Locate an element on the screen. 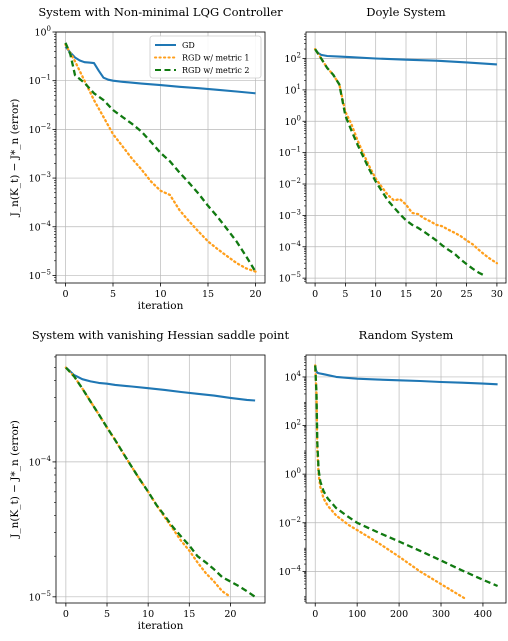 This screenshot has height=641, width=508. chart-title: System with Non-minimal LQG Controller is located at coordinates (160, 12).